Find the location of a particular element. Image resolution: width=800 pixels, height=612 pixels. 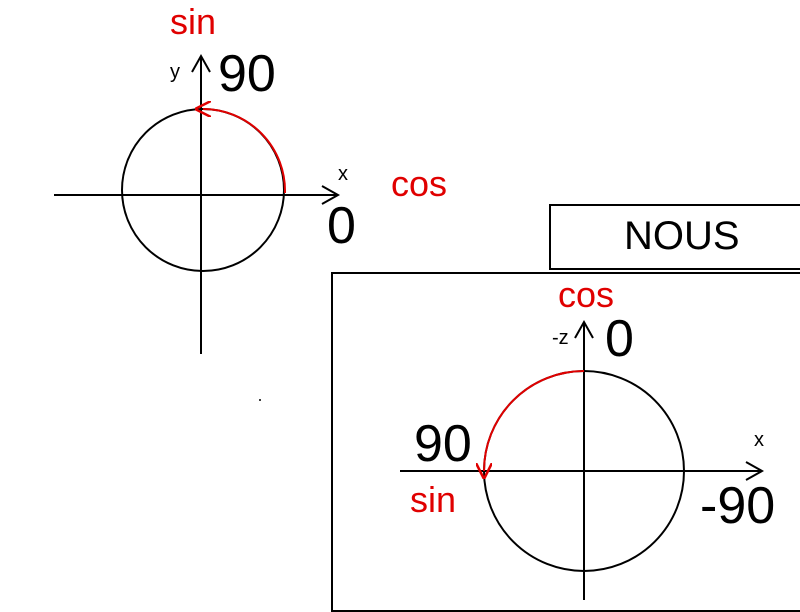

x-axis-label-1: x is located at coordinates (343, 174).